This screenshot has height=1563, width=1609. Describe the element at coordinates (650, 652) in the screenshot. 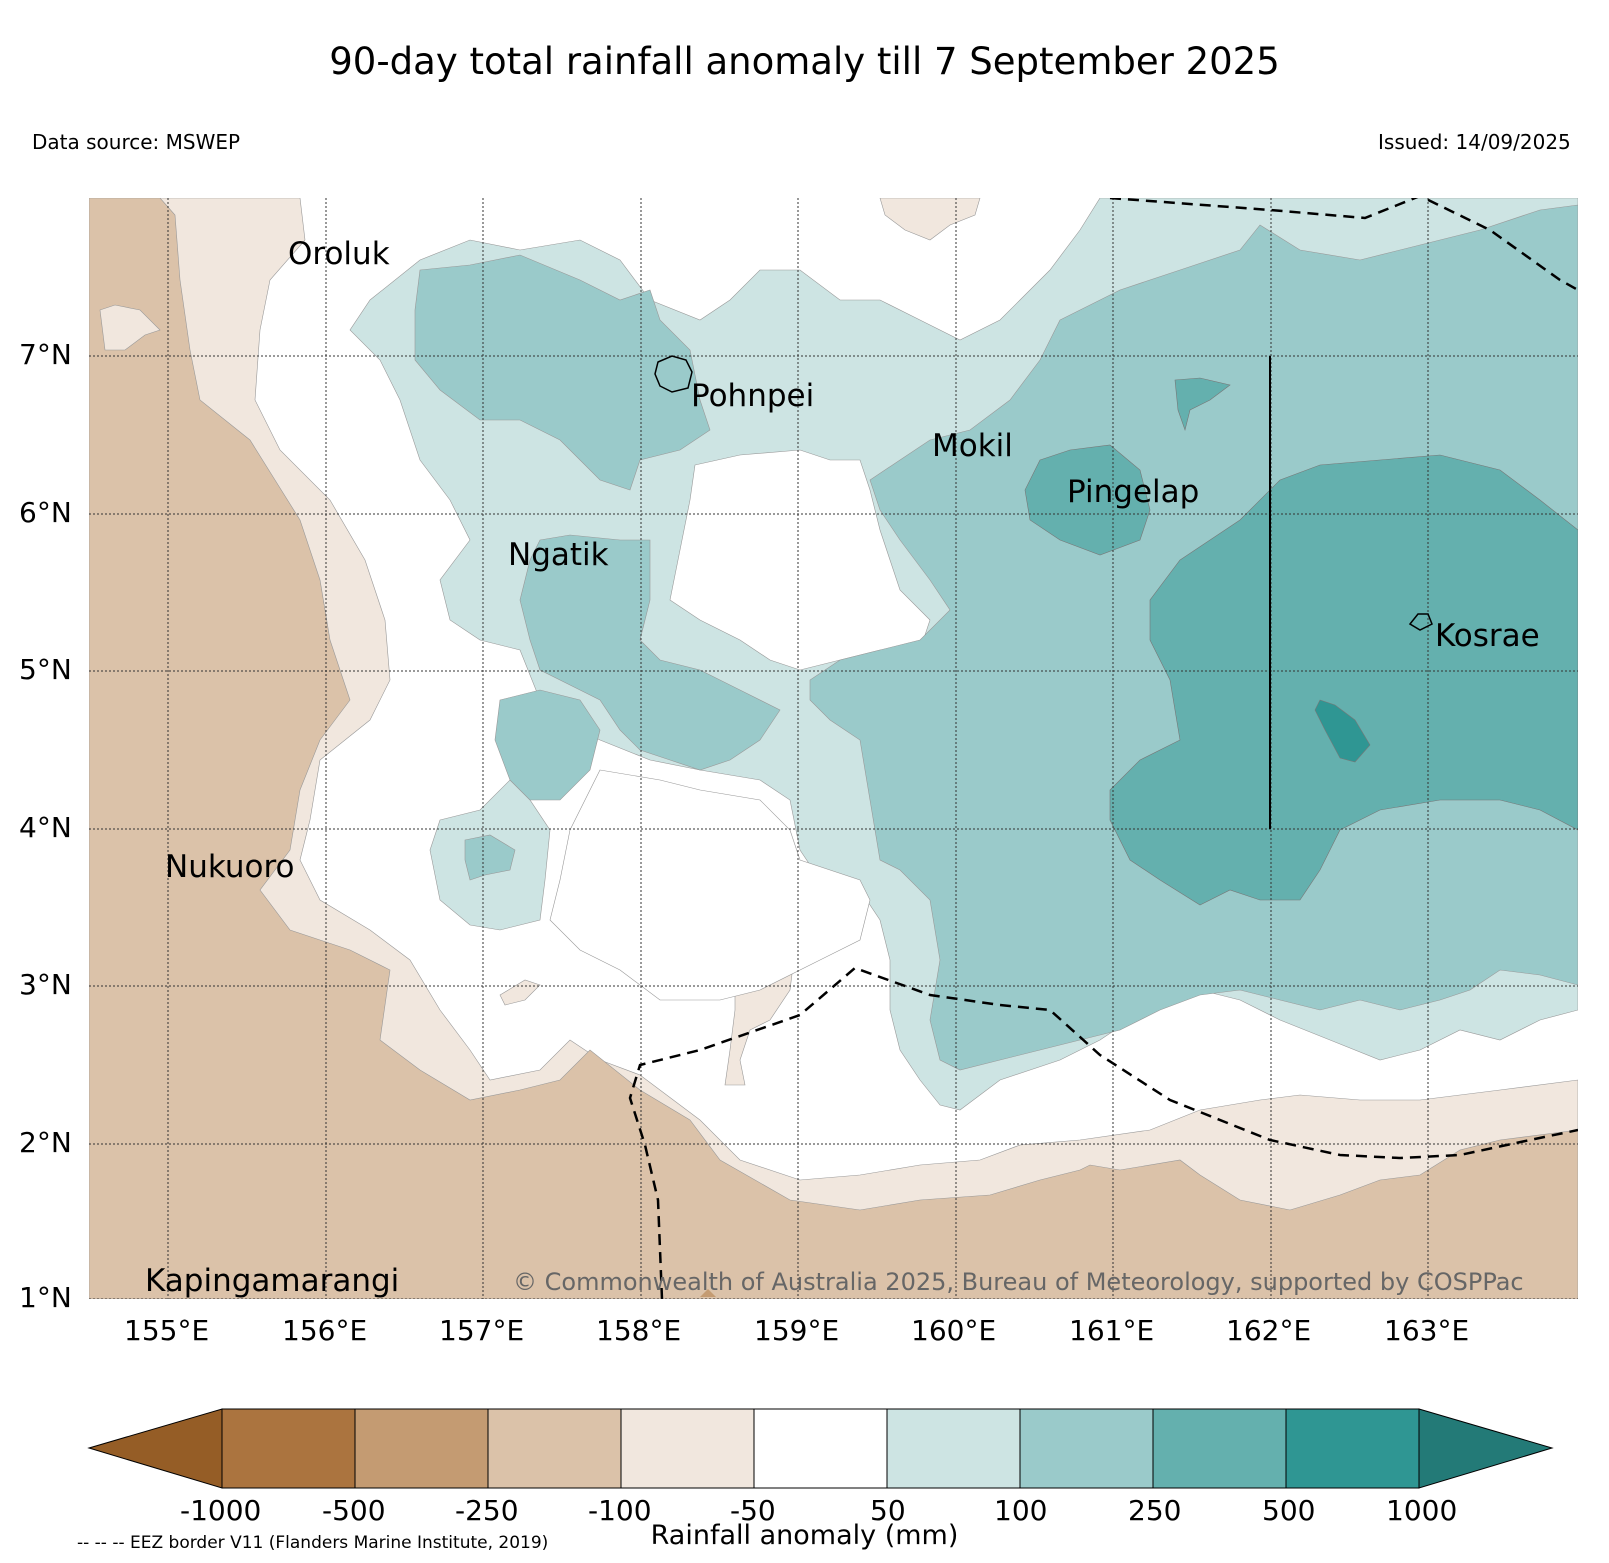

I see `zone-teal-center` at that location.